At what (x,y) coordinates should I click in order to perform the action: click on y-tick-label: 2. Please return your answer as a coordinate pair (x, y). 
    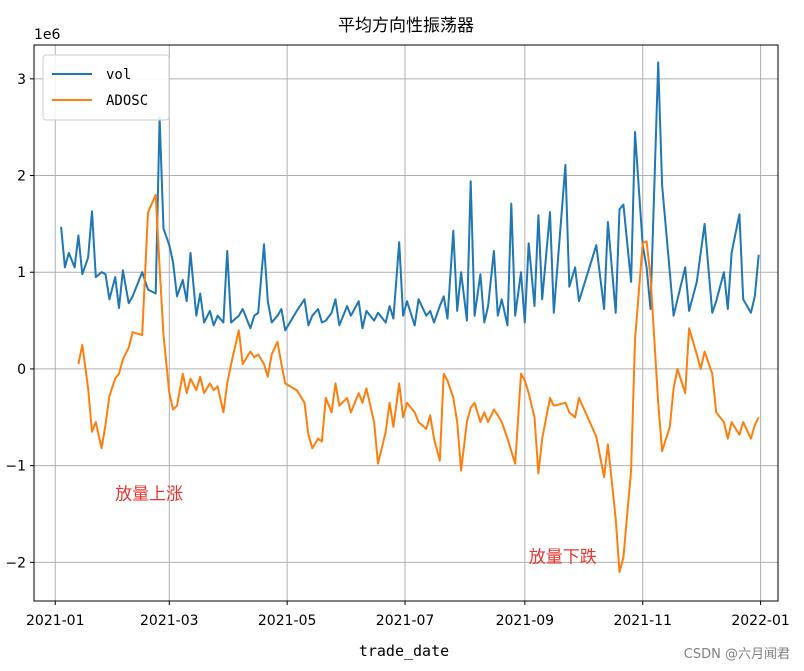
    Looking at the image, I should click on (21, 177).